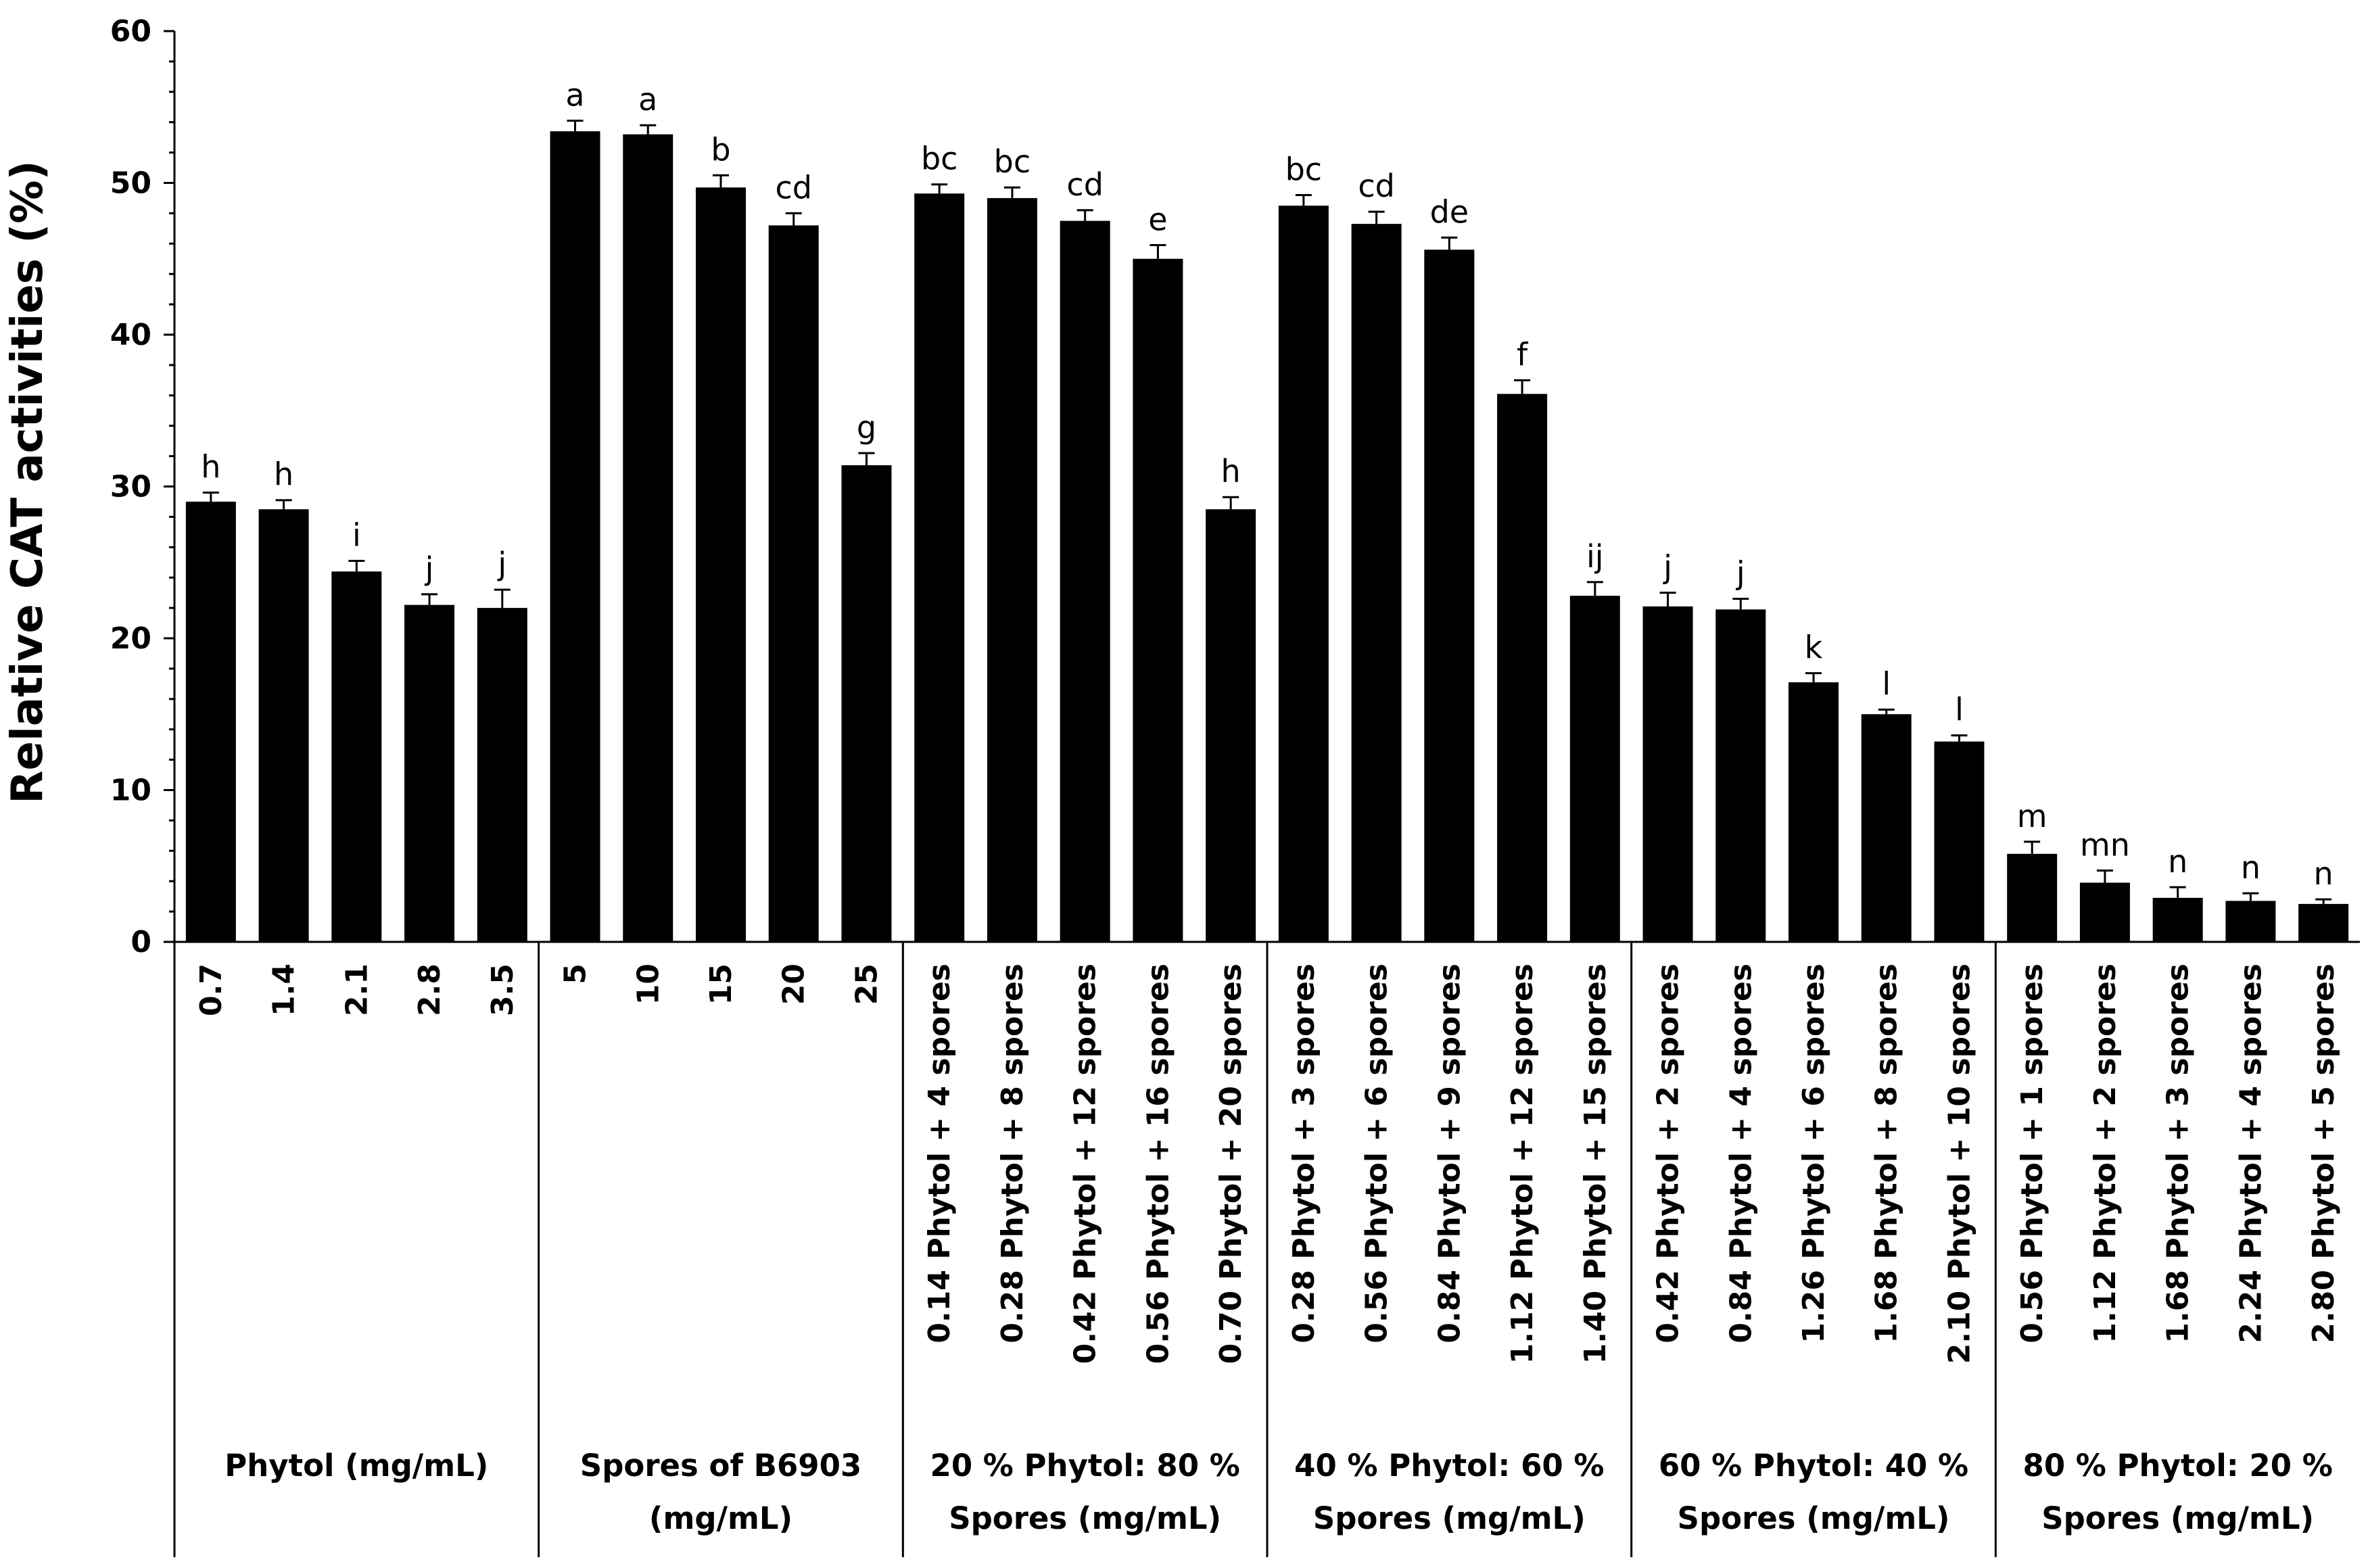 This screenshot has height=1568, width=2368. I want to click on significance-letter: m, so click(2032, 816).